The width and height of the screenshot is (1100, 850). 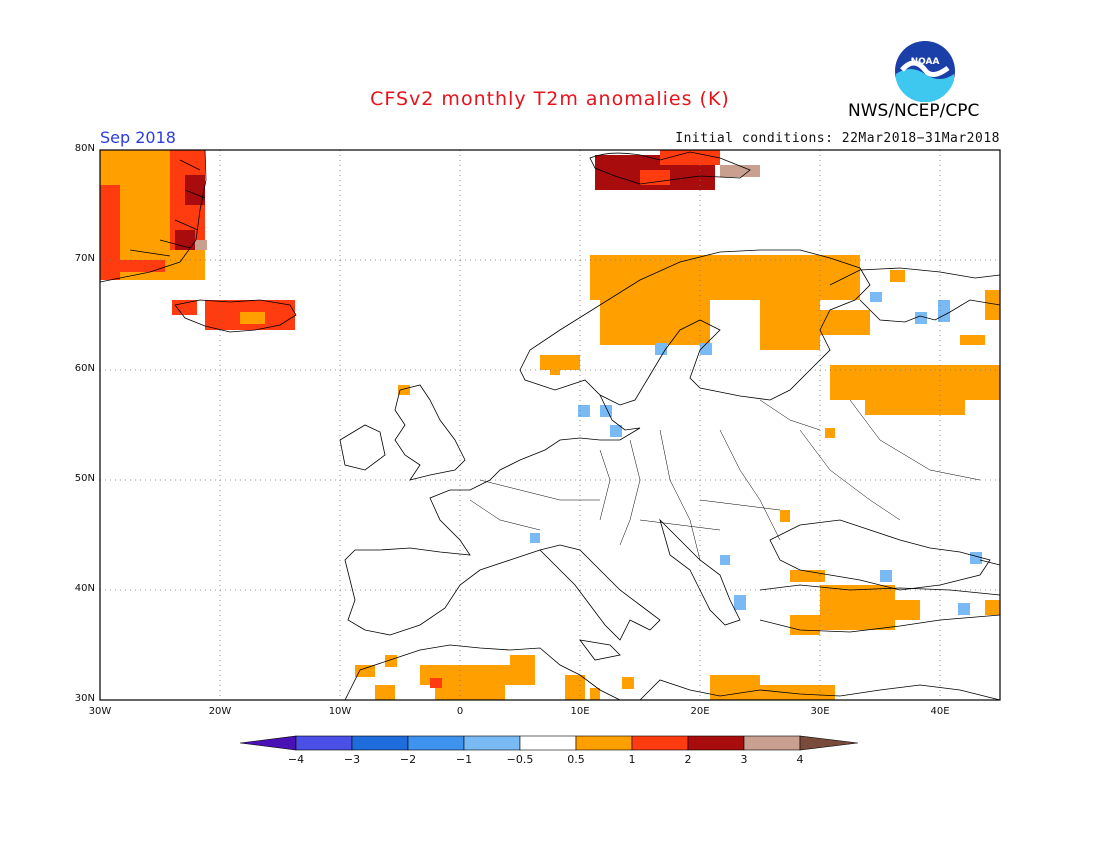 I want to click on organization-label: NWS/NCEP/CPC, so click(x=914, y=111).